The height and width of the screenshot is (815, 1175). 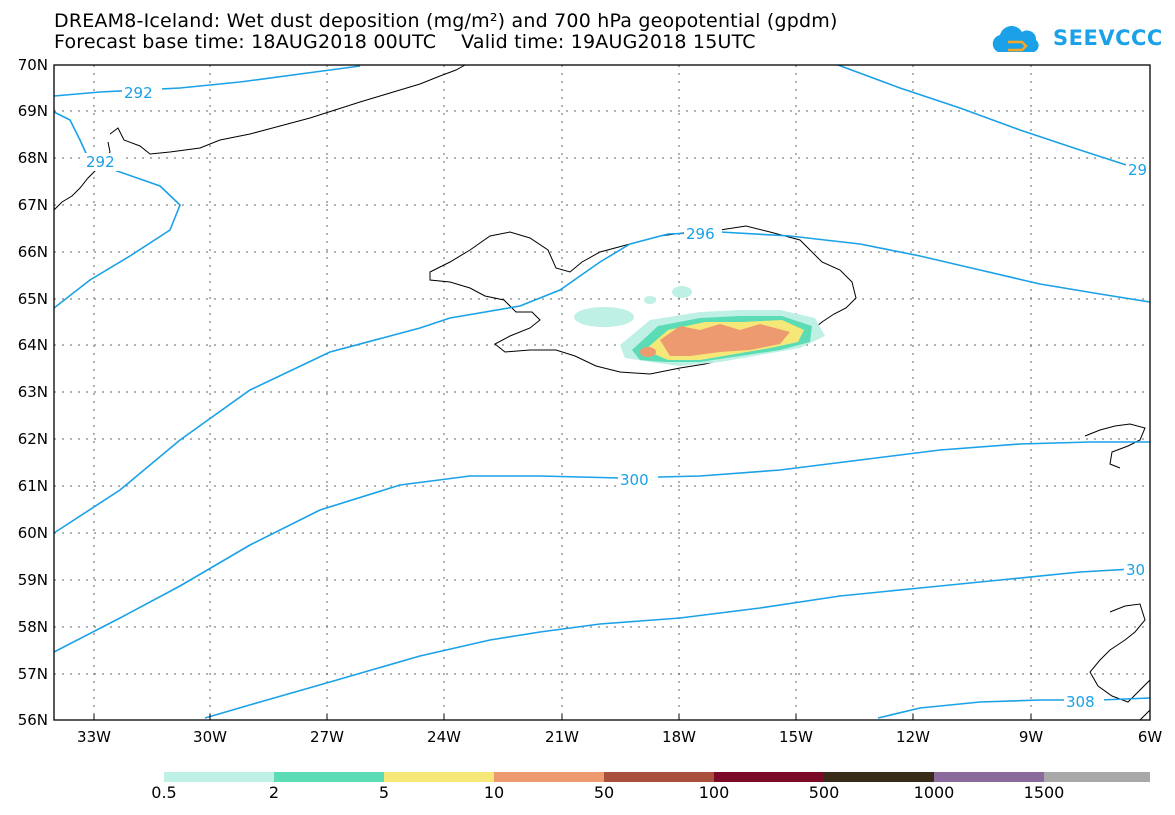 I want to click on lon-label-24w: 24W, so click(x=444, y=737).